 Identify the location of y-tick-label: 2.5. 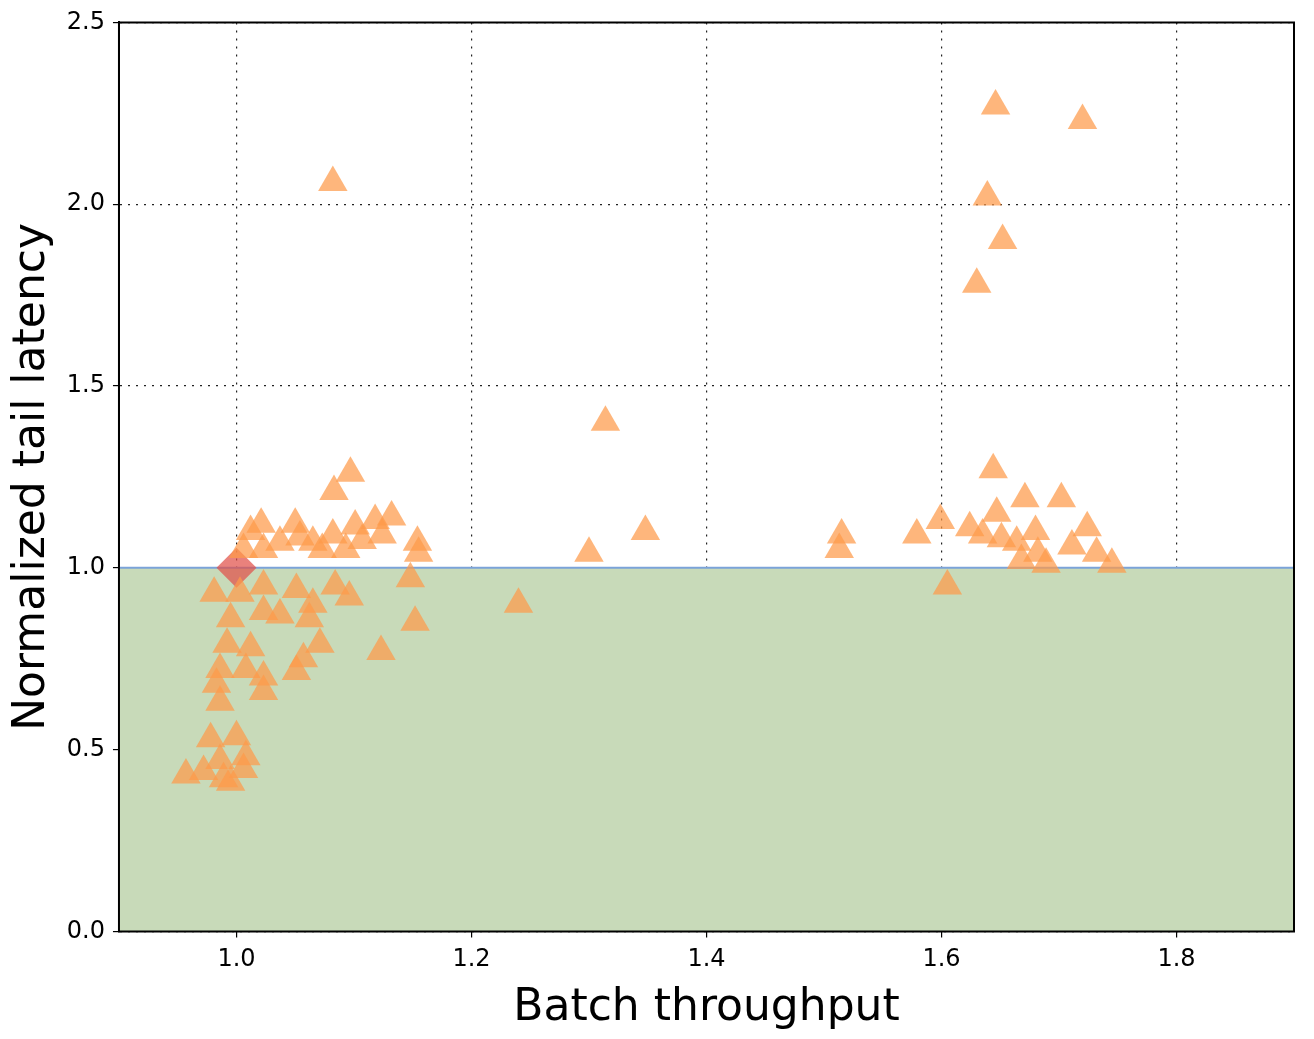
(85, 20).